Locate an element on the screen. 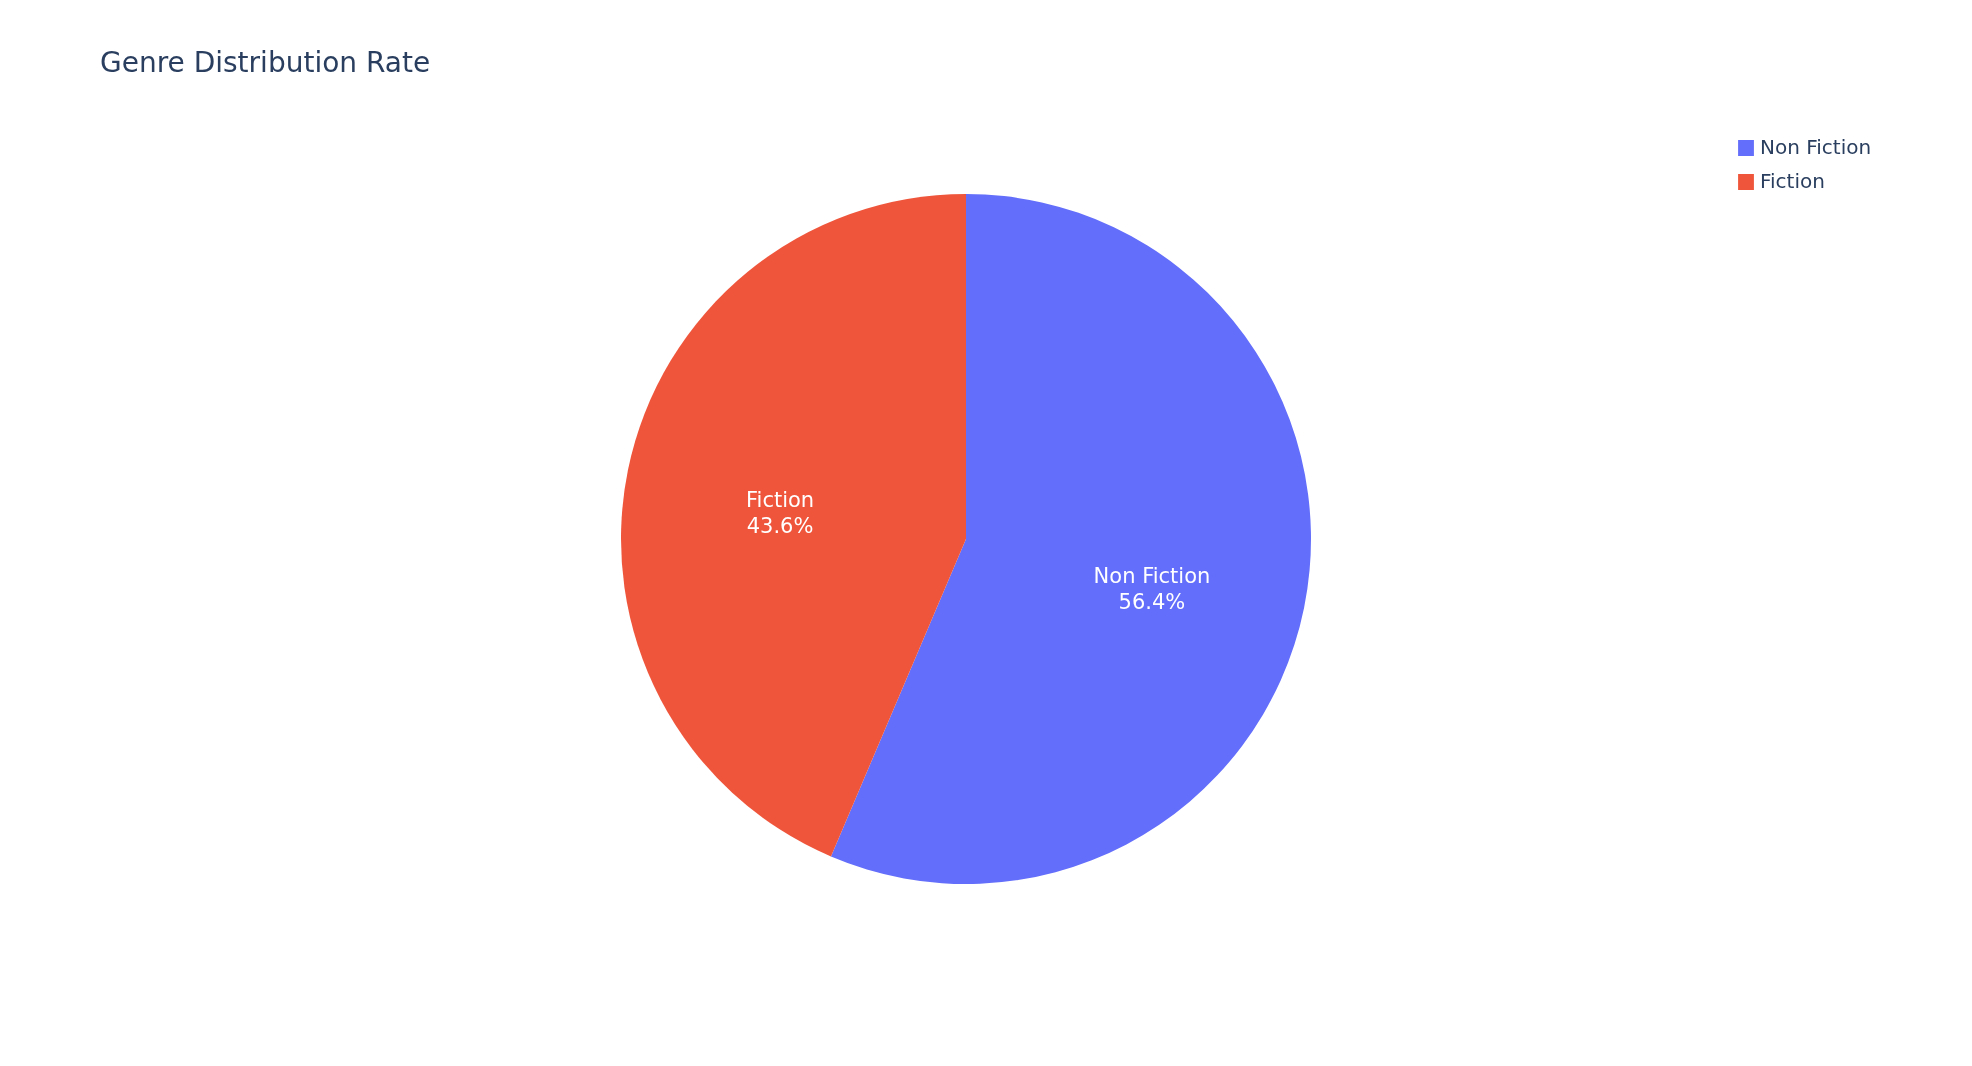 This screenshot has height=1066, width=1972. slice-label: Fiction is located at coordinates (780, 500).